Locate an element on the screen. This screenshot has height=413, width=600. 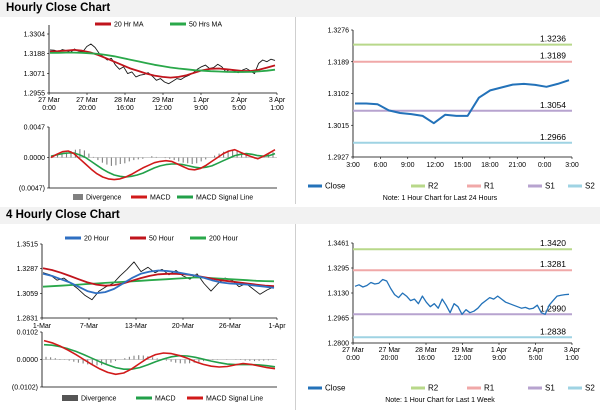
four-hourly-pivot-x-tick-label: 2 Apr is located at coordinates (535, 350).